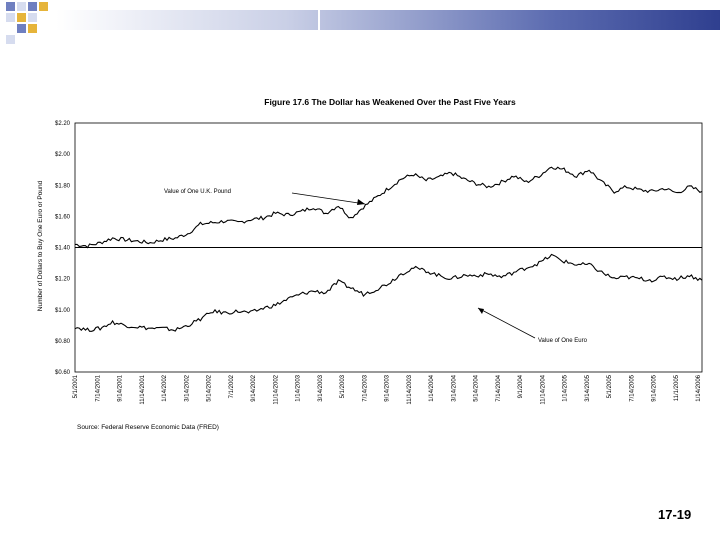 This screenshot has height=540, width=720. Describe the element at coordinates (63, 311) in the screenshot. I see `y-tick-label: $1.00` at that location.